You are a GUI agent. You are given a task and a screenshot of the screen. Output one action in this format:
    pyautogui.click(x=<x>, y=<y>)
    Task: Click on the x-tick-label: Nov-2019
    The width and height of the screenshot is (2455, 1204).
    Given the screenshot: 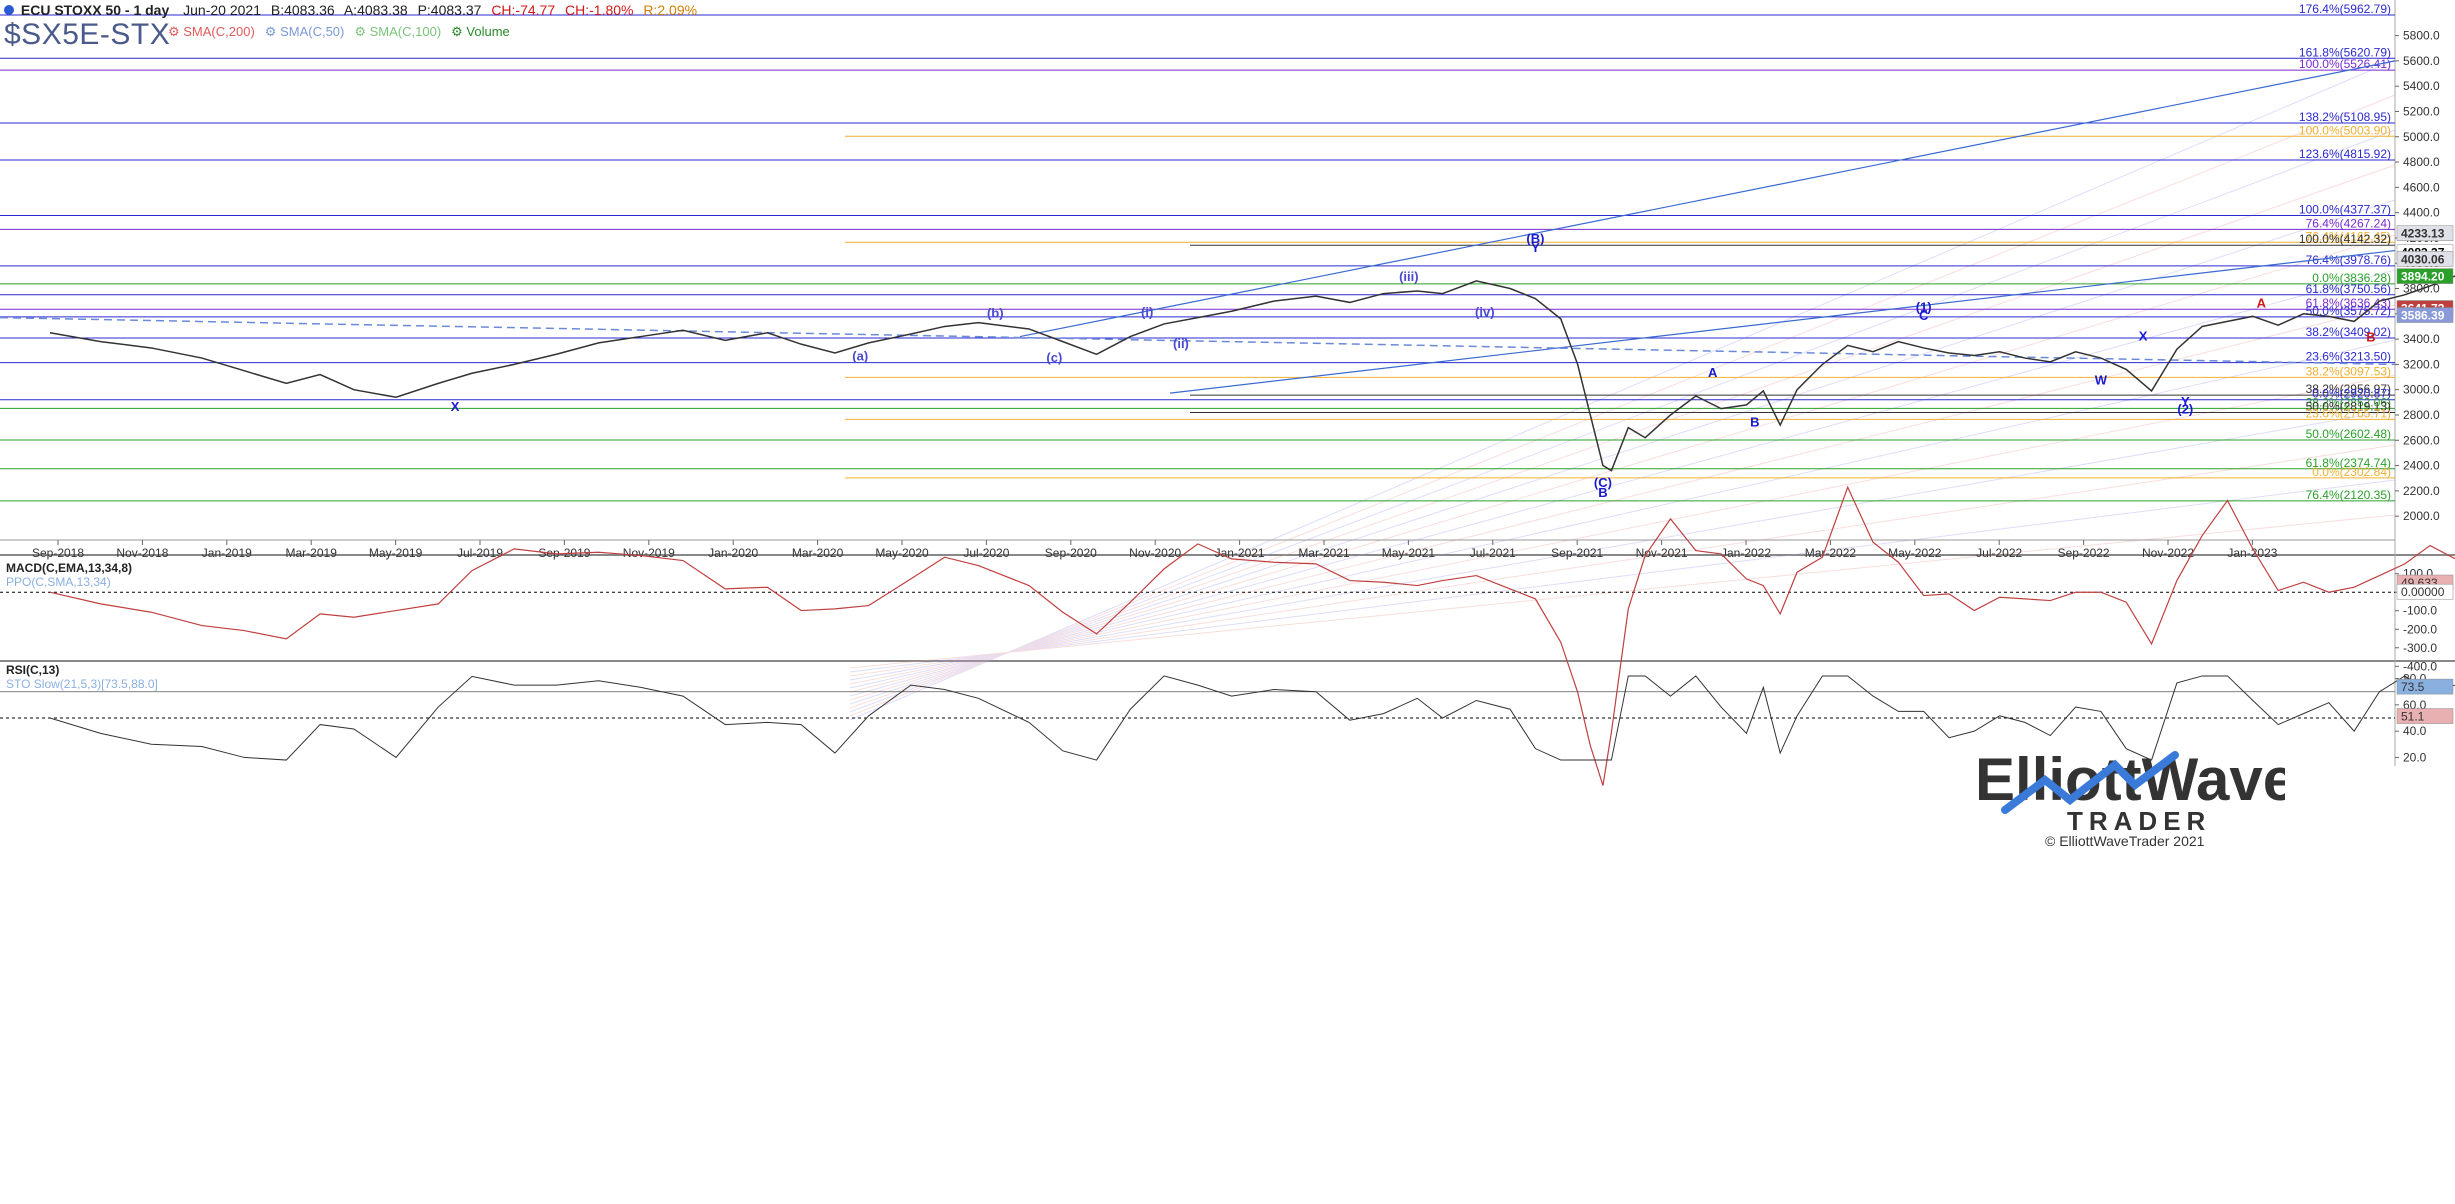 What is the action you would take?
    pyautogui.click(x=649, y=553)
    